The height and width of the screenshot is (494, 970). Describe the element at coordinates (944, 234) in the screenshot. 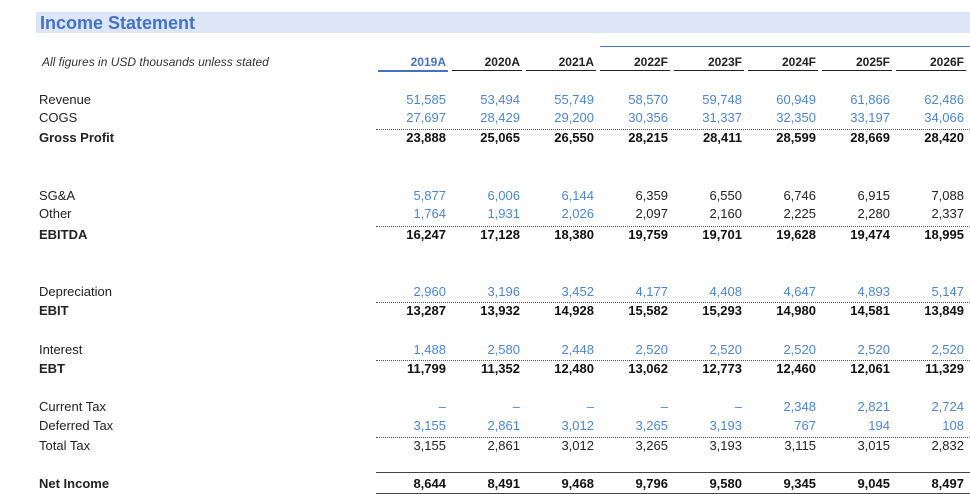

I see `cell-value: 18,995` at that location.